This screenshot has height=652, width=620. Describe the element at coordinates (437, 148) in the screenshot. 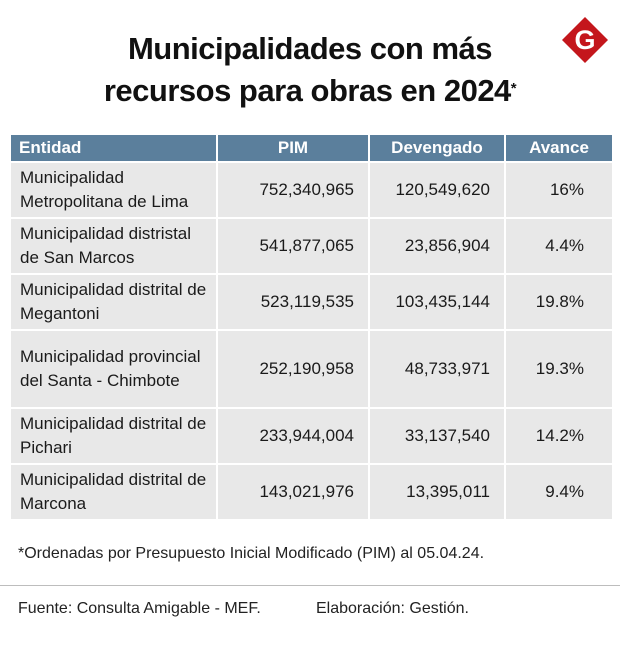

I see `header-devengado: Devengado` at that location.